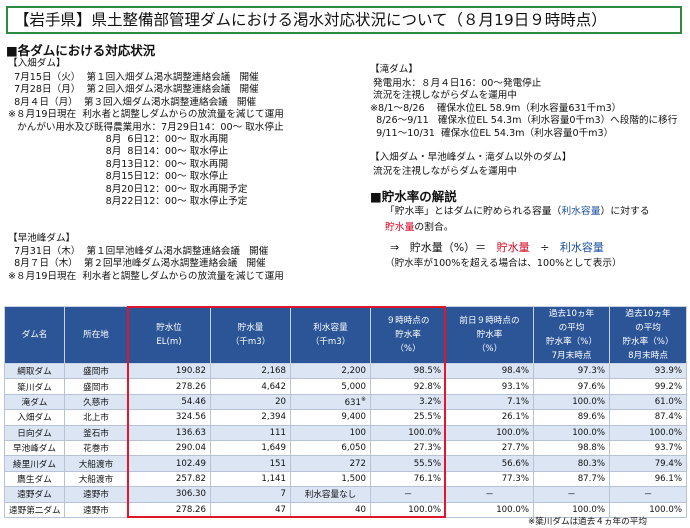  I want to click on table-cell: 93.7%, so click(648, 448).